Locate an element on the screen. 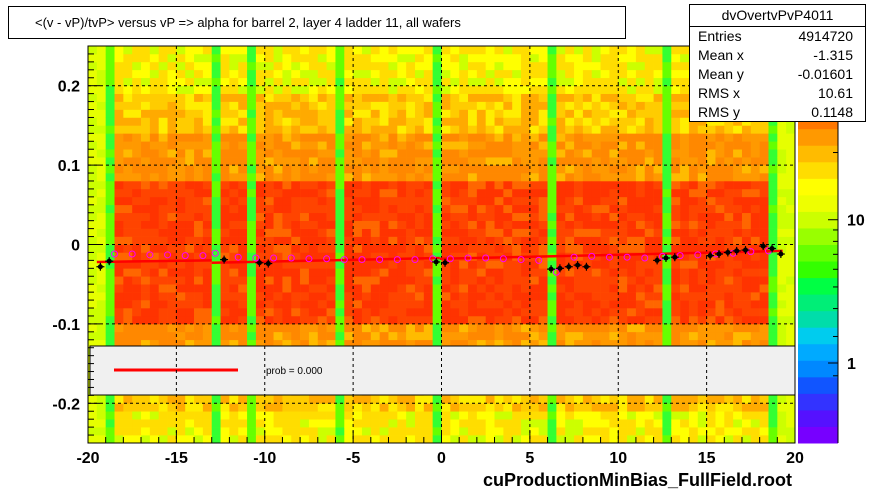 The height and width of the screenshot is (494, 883). stats-value: 10.61 is located at coordinates (835, 93).